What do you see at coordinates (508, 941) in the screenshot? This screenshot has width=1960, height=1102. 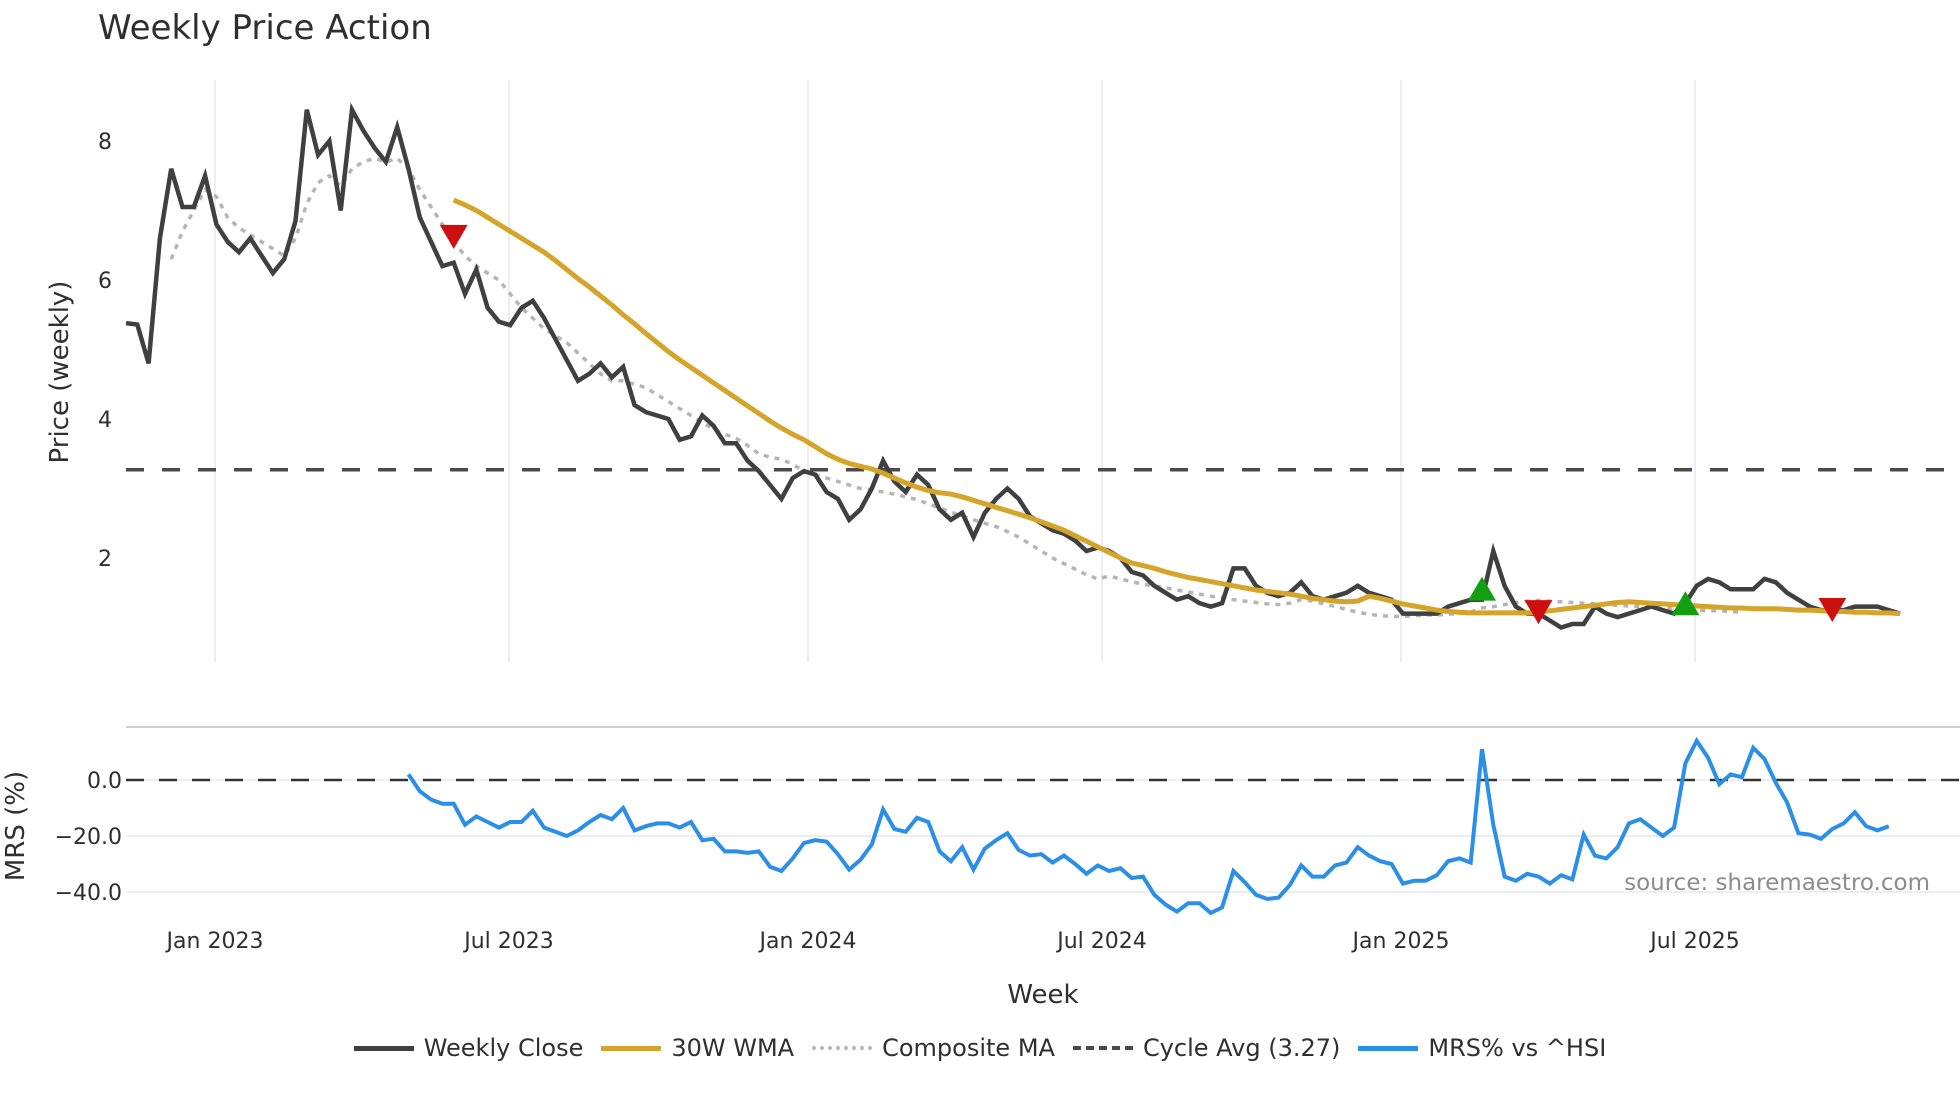 I see `x-tick-label: Jul 2023` at bounding box center [508, 941].